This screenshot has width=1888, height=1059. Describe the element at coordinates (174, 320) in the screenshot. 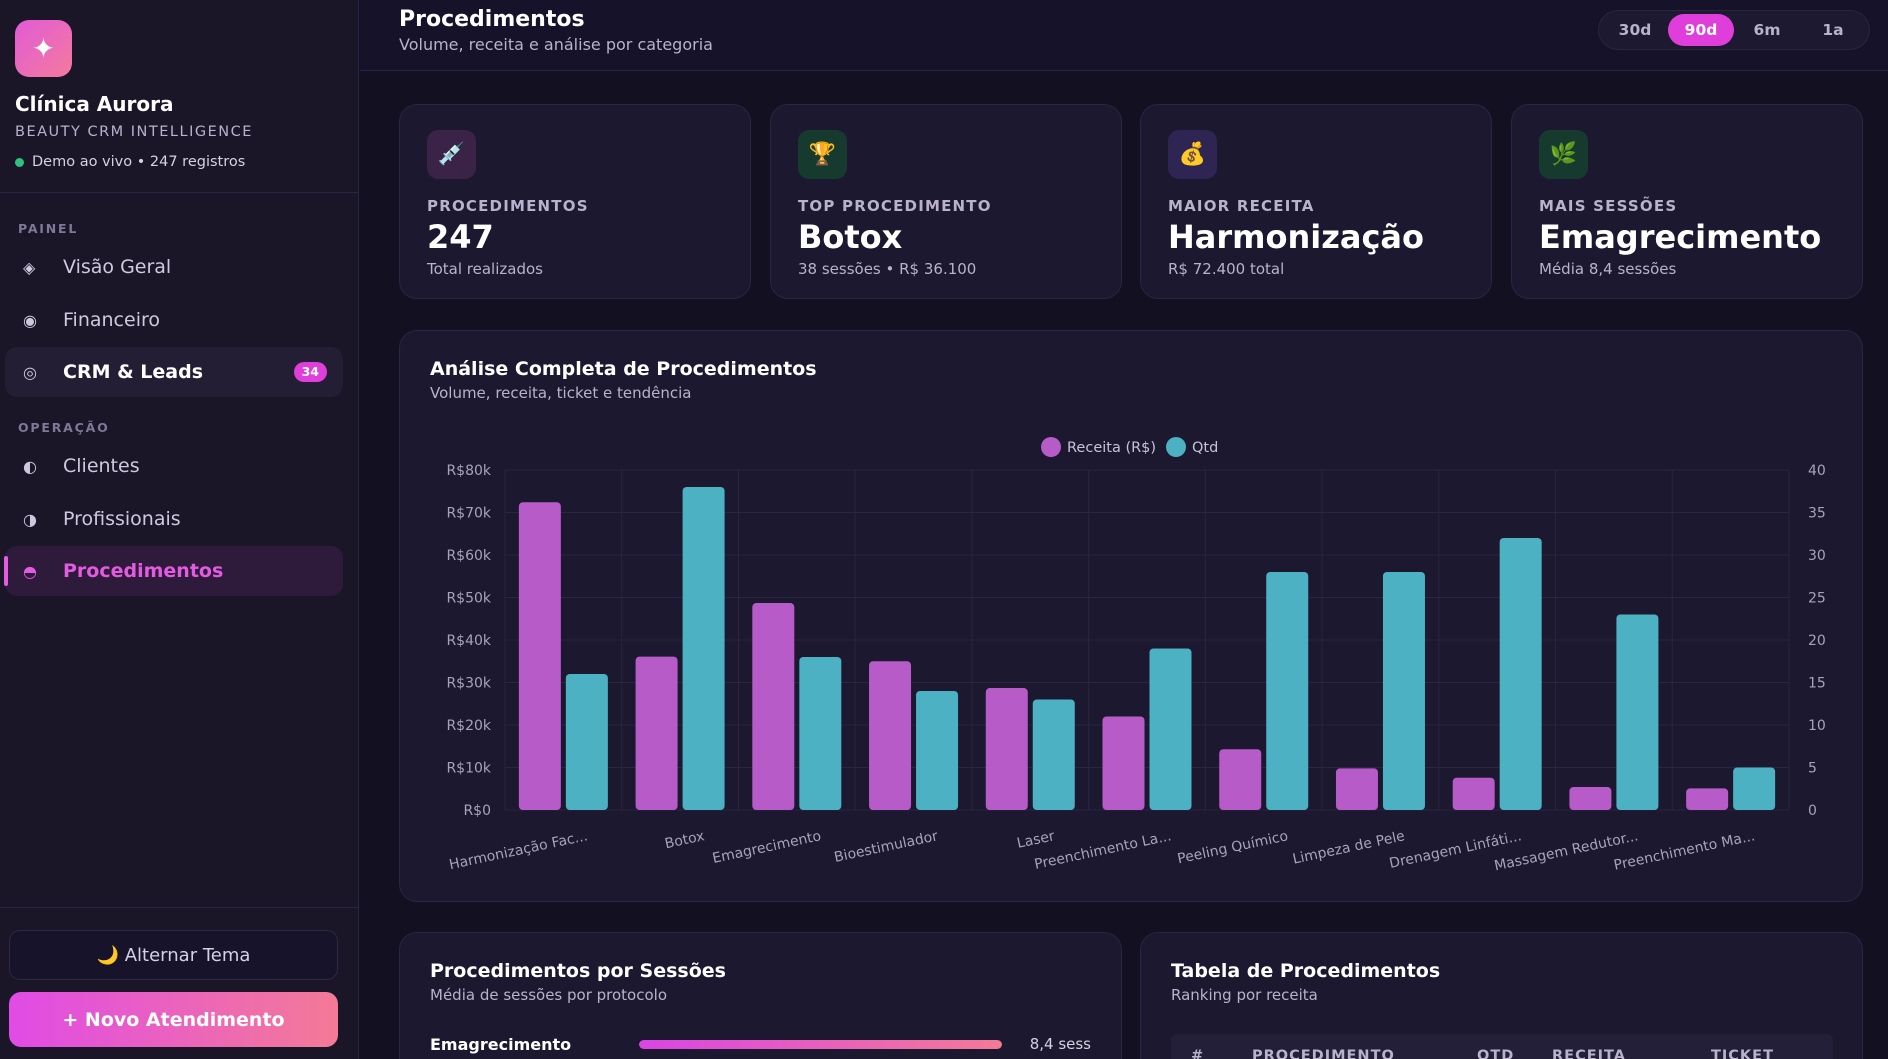

I see `sidebar-item-financeiro: ◉ Financeiro` at that location.